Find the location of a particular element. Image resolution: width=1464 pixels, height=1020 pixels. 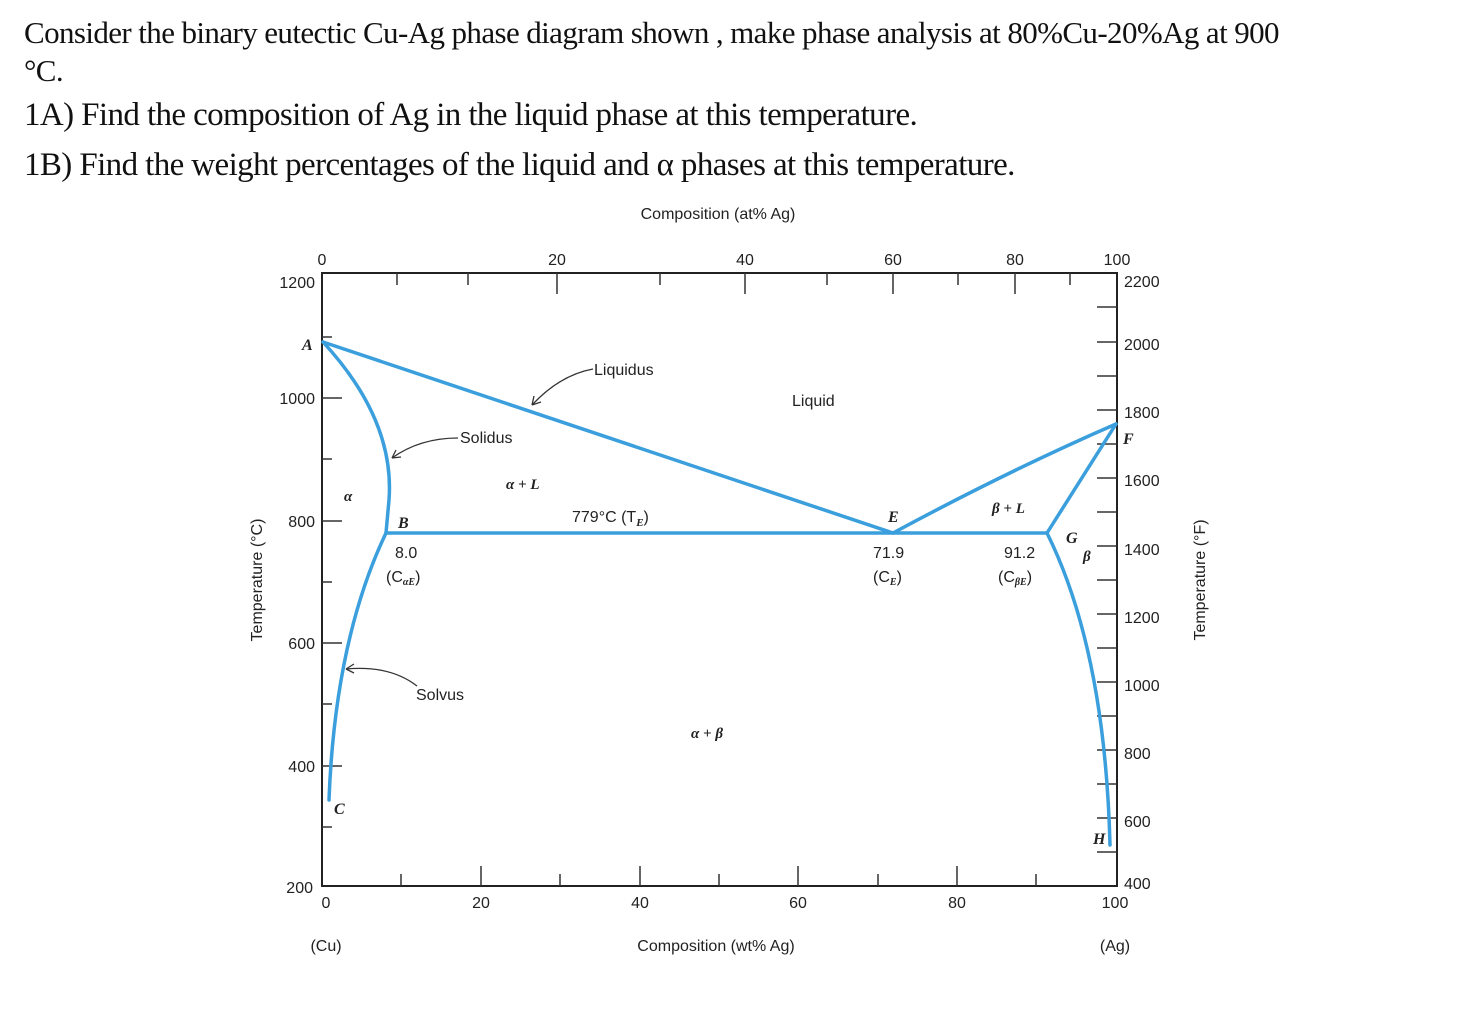

right-tick-1400: 1400 is located at coordinates (1142, 550).